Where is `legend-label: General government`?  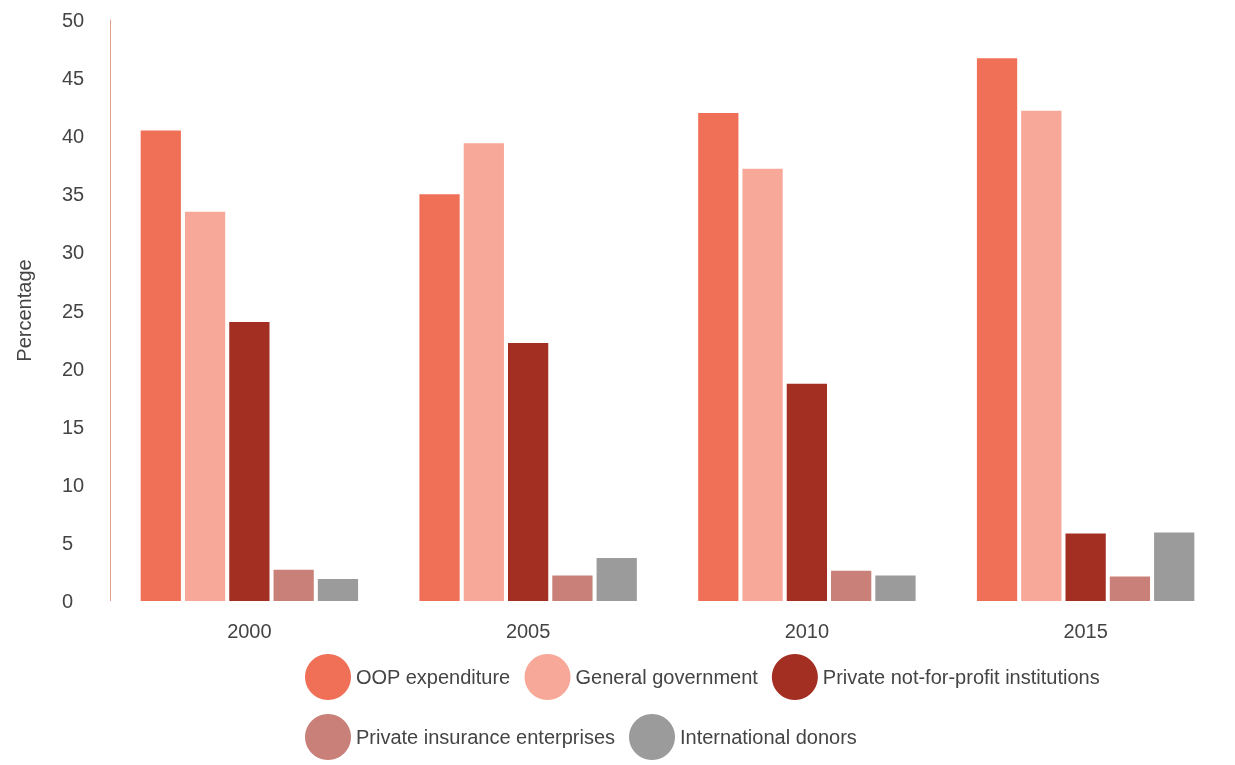
legend-label: General government is located at coordinates (667, 677).